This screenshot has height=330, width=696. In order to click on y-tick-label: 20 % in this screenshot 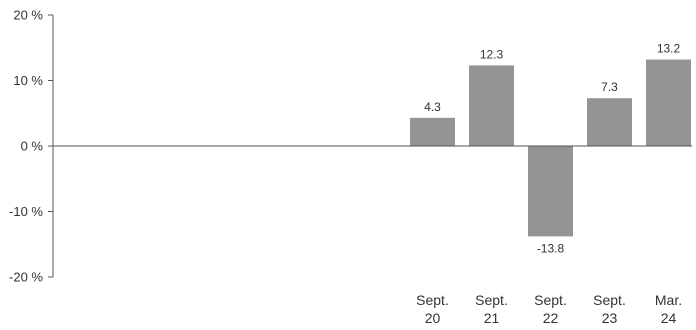, I will do `click(28, 15)`.